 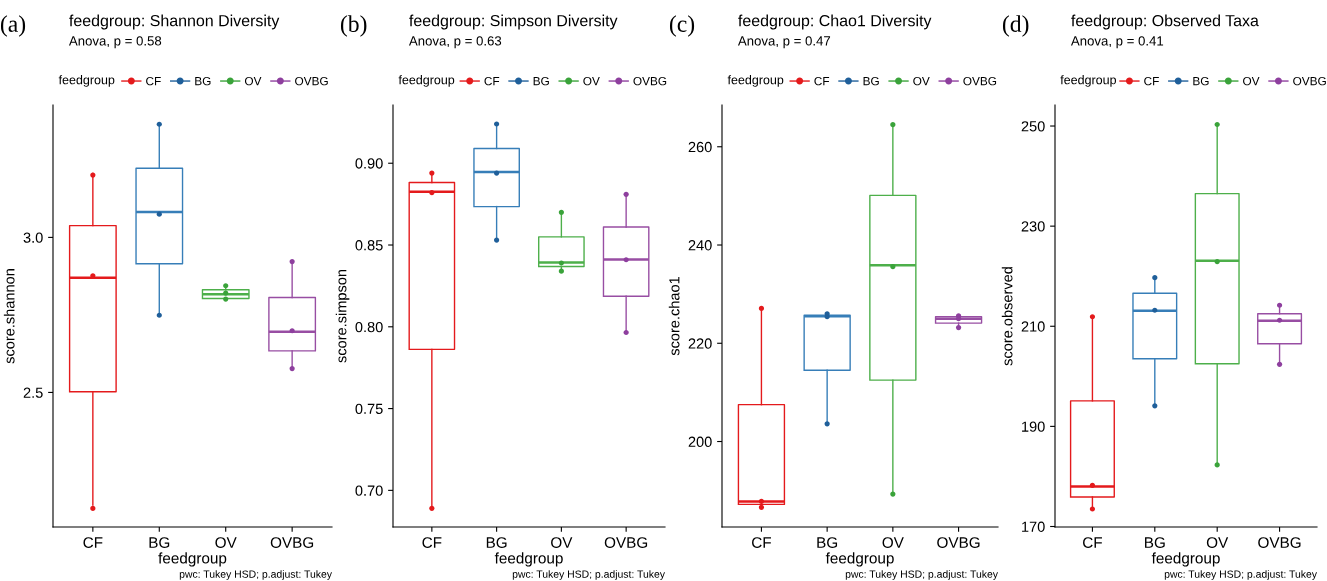 What do you see at coordinates (369, 163) in the screenshot?
I see `y-tick-label: 0.90` at bounding box center [369, 163].